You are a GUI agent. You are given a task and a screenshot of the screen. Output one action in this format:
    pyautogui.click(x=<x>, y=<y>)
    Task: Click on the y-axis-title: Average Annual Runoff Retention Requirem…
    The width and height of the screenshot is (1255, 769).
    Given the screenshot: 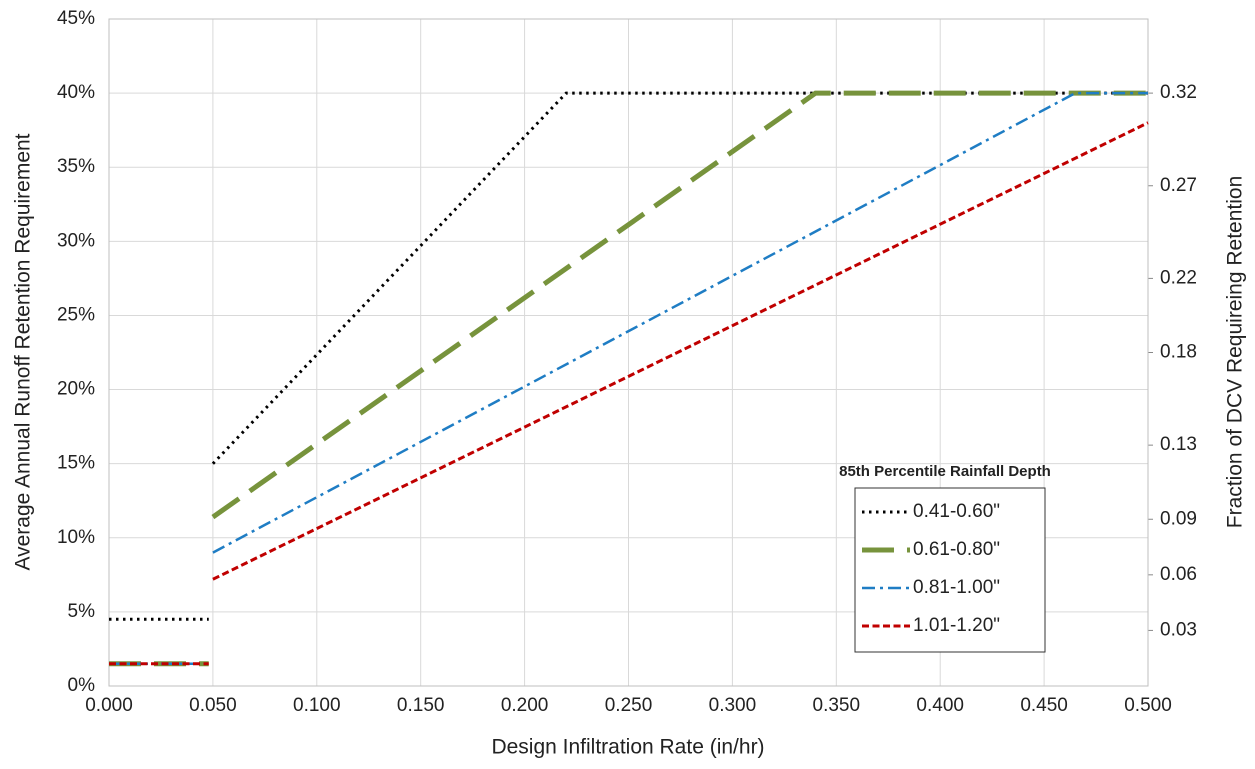 What is the action you would take?
    pyautogui.click(x=23, y=351)
    